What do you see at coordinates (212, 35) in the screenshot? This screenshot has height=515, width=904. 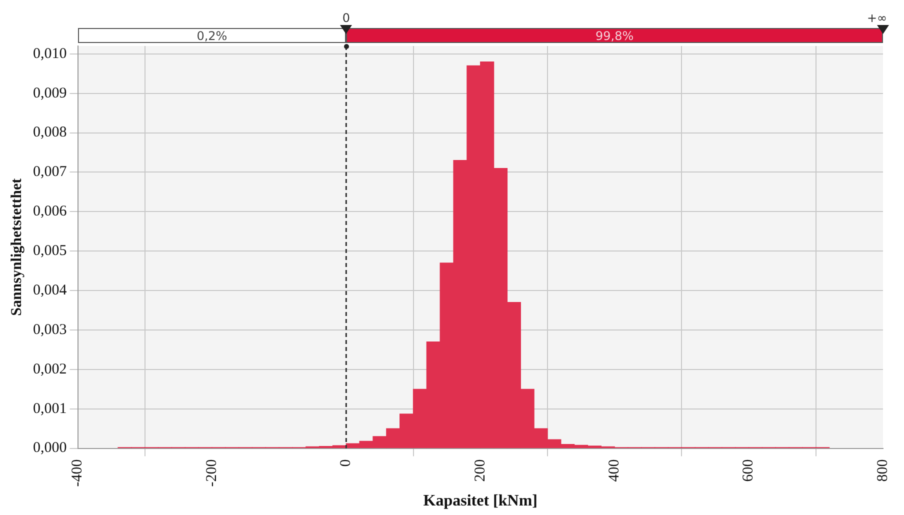 I see `text: 0,2%` at bounding box center [212, 35].